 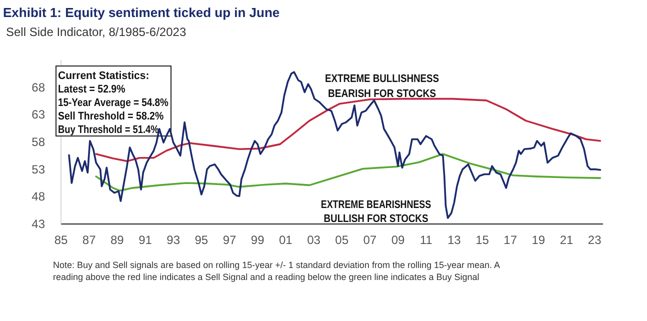 I want to click on x-tick-label: 89, so click(x=117, y=240).